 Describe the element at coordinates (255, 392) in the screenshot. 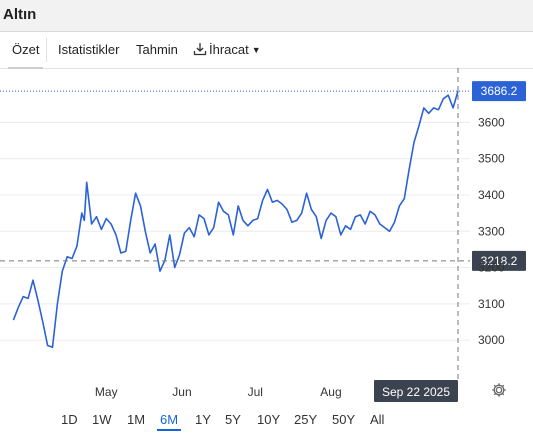

I see `x-tick-label: Jul` at that location.